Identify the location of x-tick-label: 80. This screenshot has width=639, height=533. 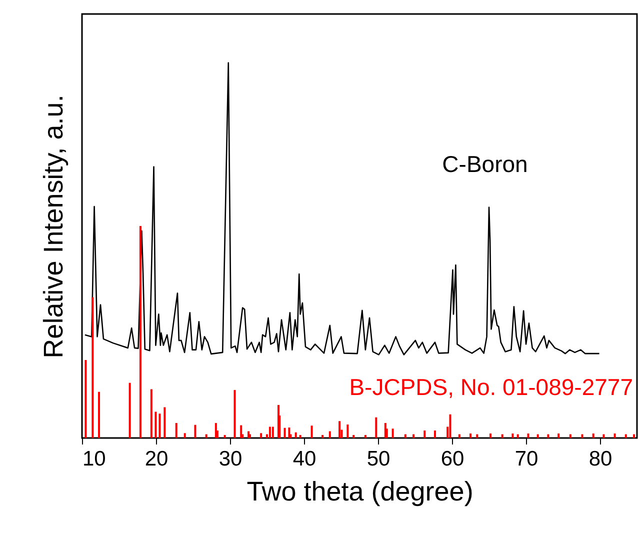
(600, 459).